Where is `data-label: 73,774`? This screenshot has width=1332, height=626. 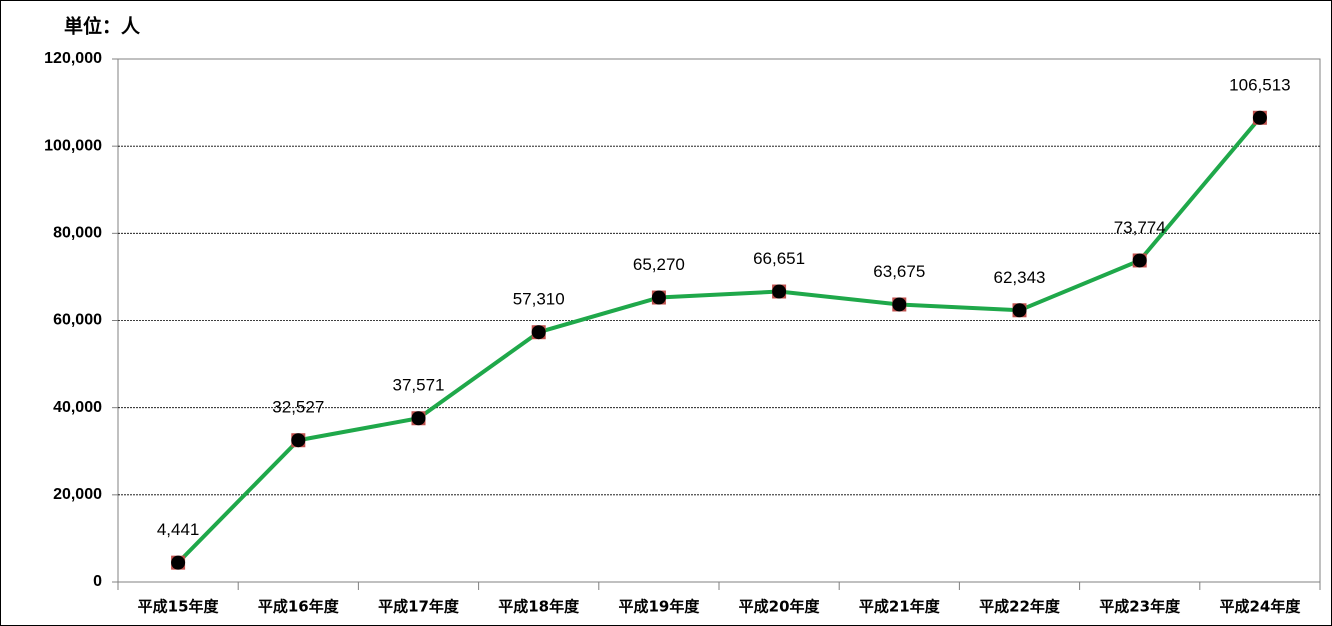
data-label: 73,774 is located at coordinates (1140, 227).